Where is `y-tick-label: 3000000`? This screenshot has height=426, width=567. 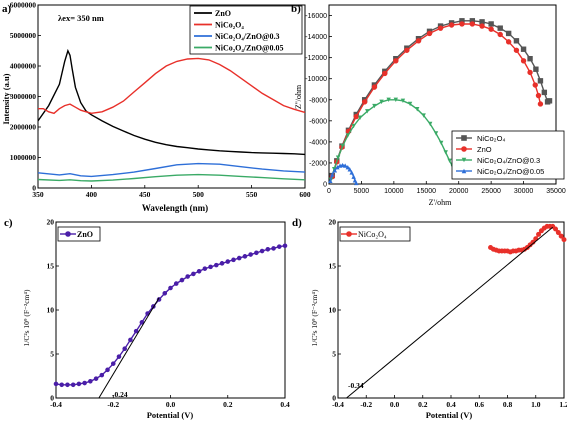 y-tick-label: 3000000 is located at coordinates (23, 96).